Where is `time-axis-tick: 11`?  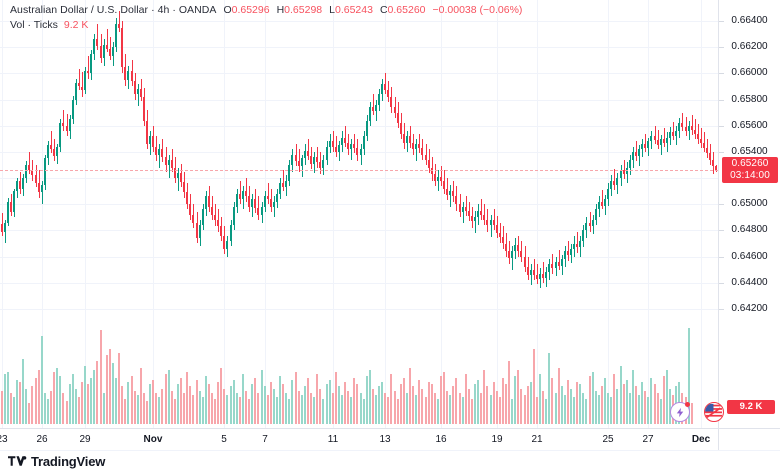
time-axis-tick: 11 is located at coordinates (333, 439).